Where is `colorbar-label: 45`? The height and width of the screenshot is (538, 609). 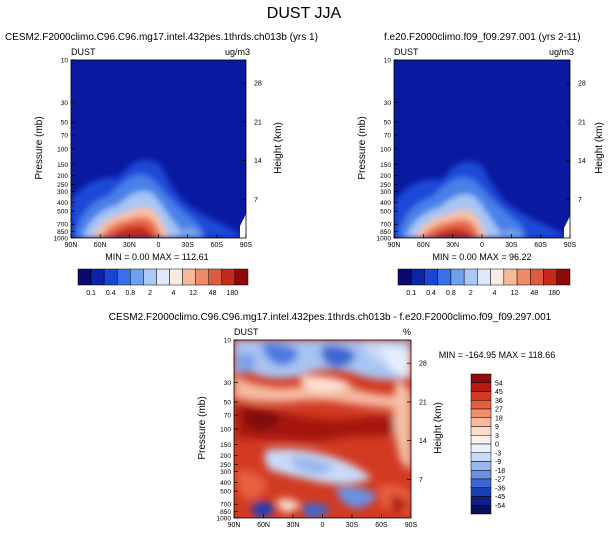 colorbar-label: 45 is located at coordinates (499, 392).